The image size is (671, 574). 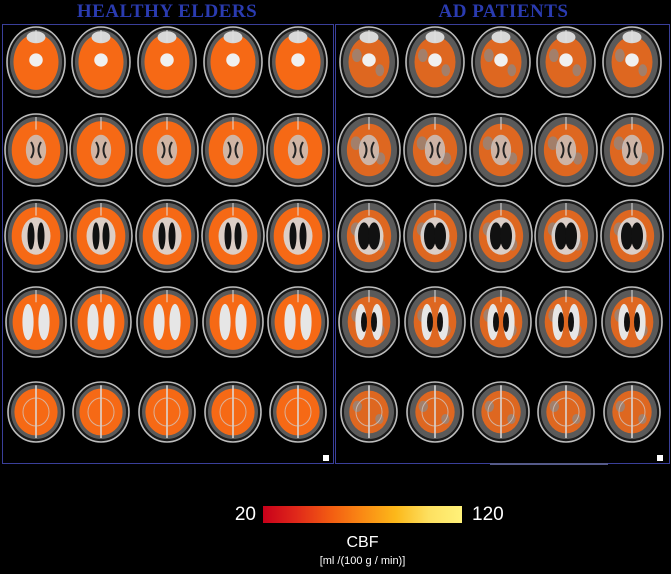 What do you see at coordinates (435, 236) in the screenshot?
I see `ad-slice-r3-c2` at bounding box center [435, 236].